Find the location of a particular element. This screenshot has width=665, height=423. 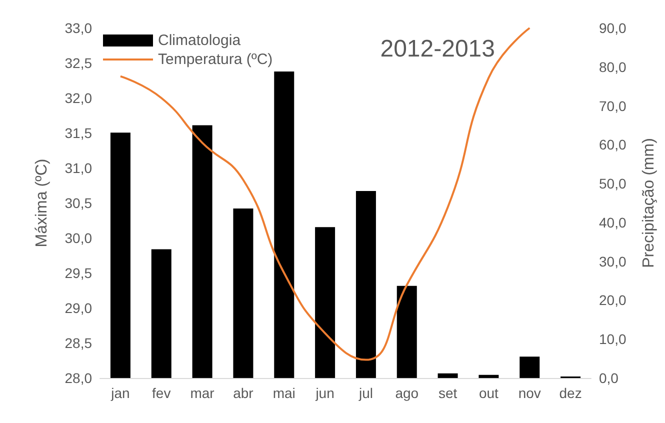

x-tick-label: abr is located at coordinates (243, 393).